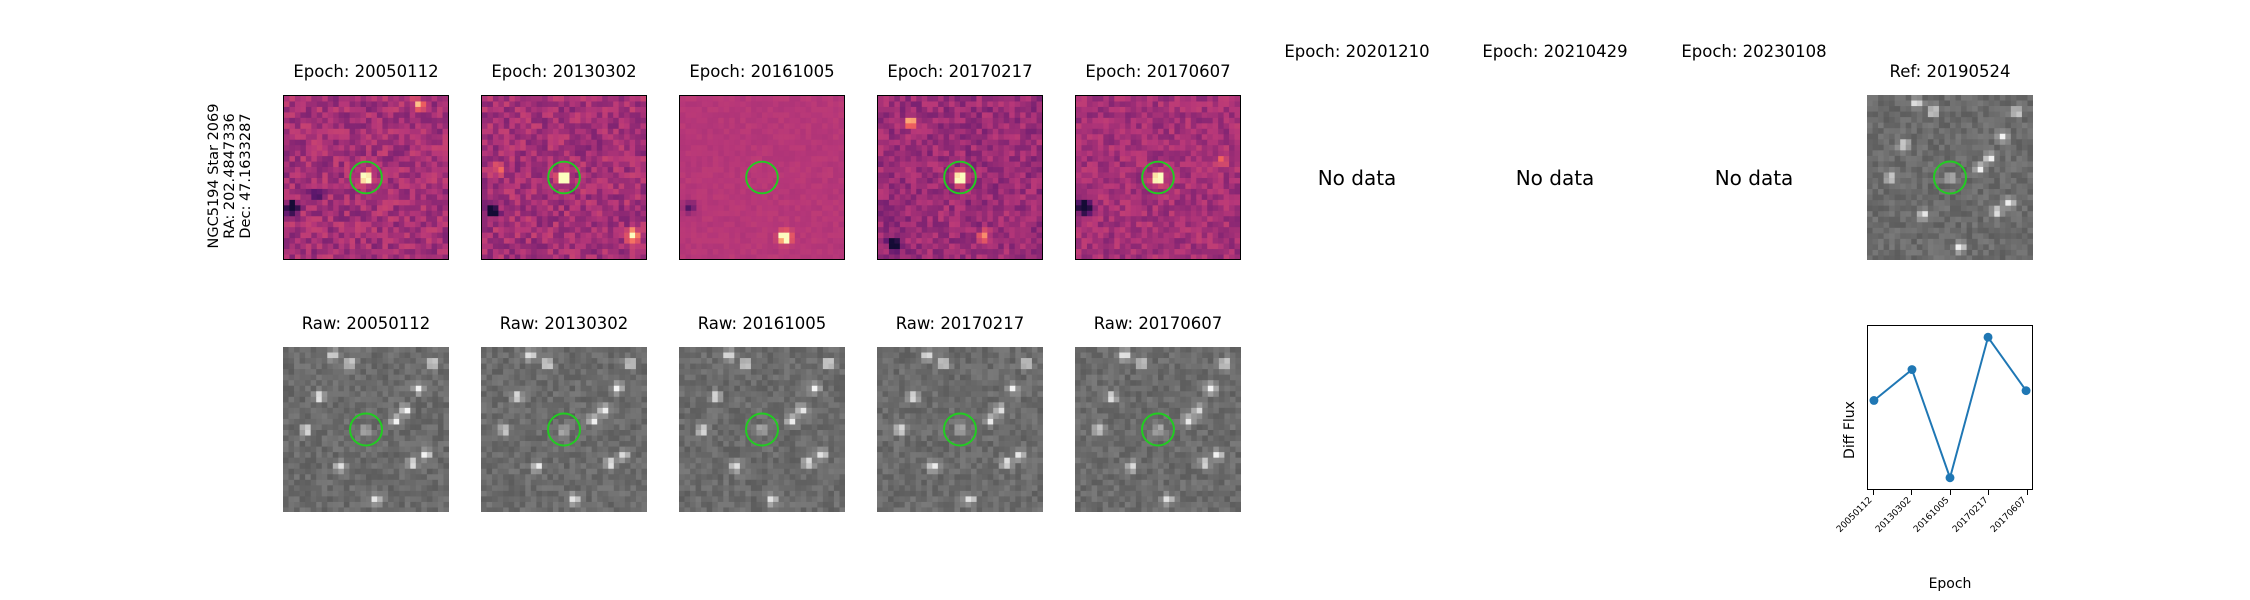 Image resolution: width=2250 pixels, height=600 pixels. What do you see at coordinates (1950, 71) in the screenshot?
I see `panel-title: Ref: 20190524` at bounding box center [1950, 71].